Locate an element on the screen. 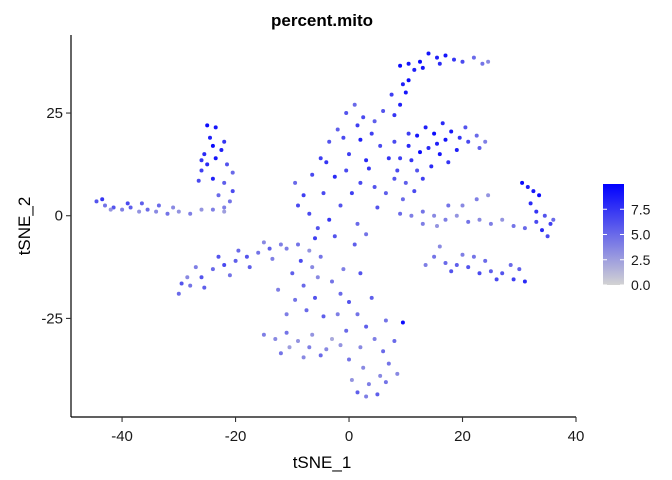 The image size is (672, 480). x-tick-label: -40 is located at coordinates (122, 436).